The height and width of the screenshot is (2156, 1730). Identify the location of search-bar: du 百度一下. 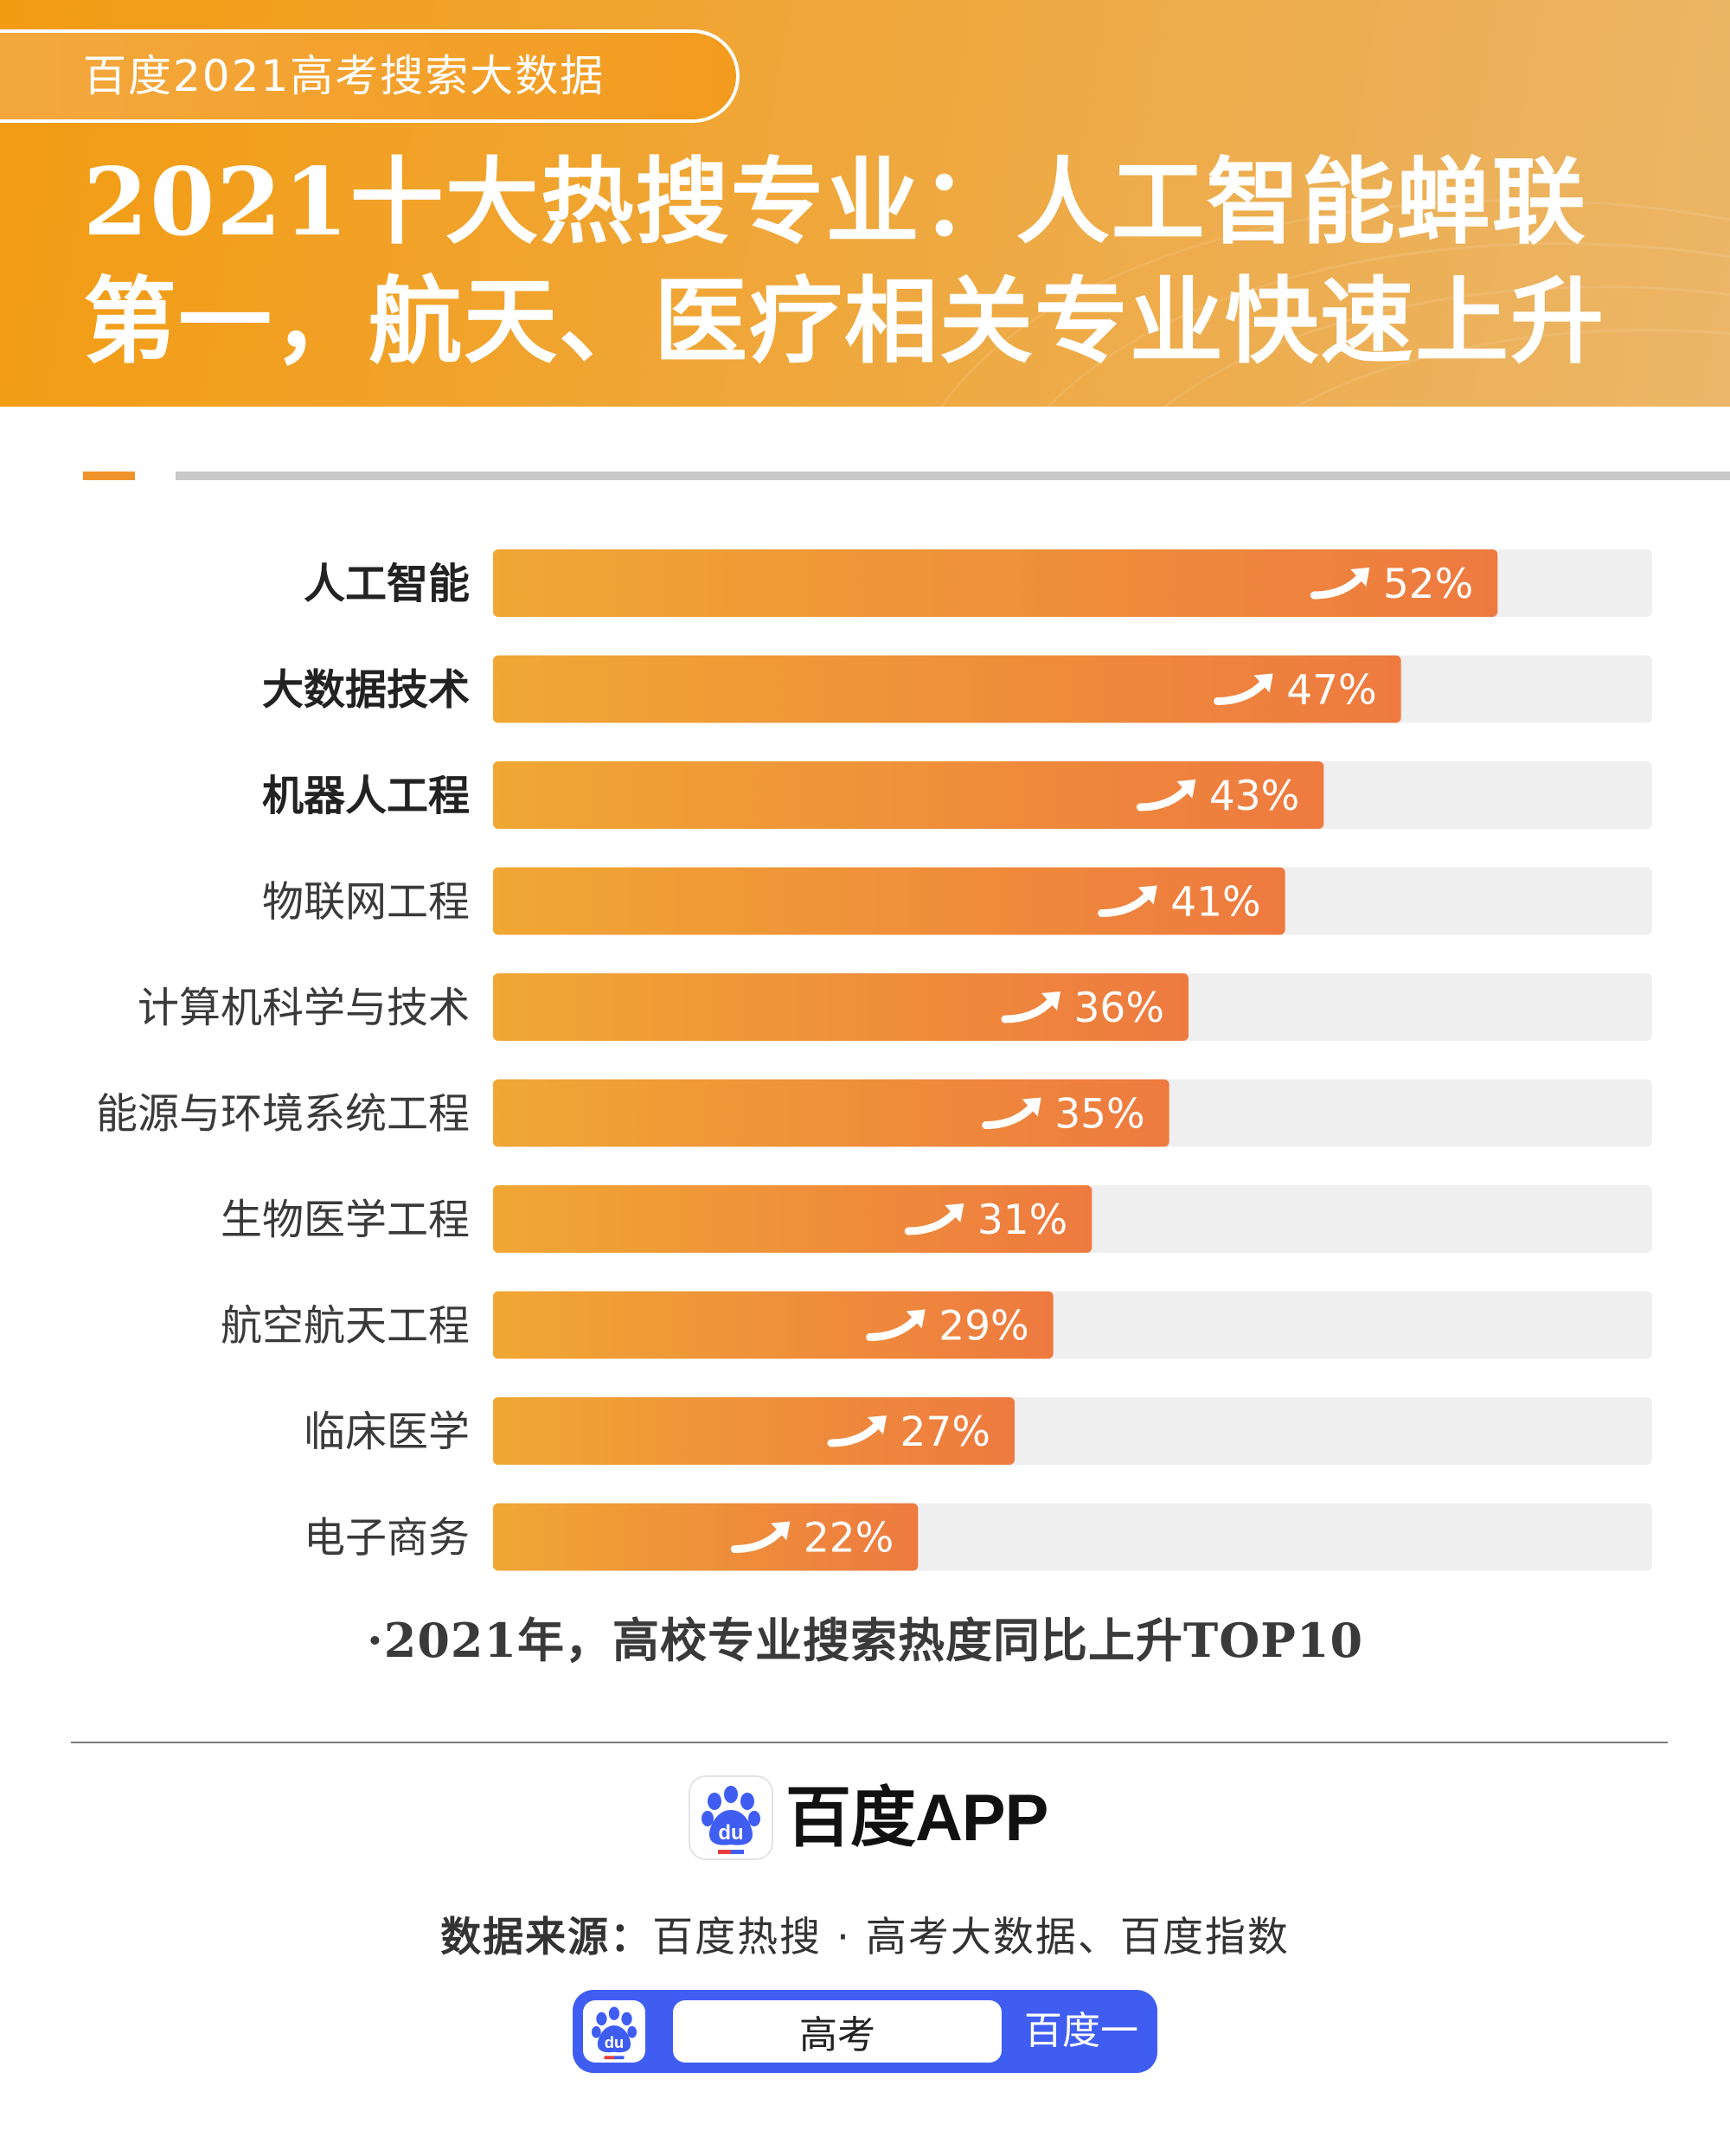
(865, 2063).